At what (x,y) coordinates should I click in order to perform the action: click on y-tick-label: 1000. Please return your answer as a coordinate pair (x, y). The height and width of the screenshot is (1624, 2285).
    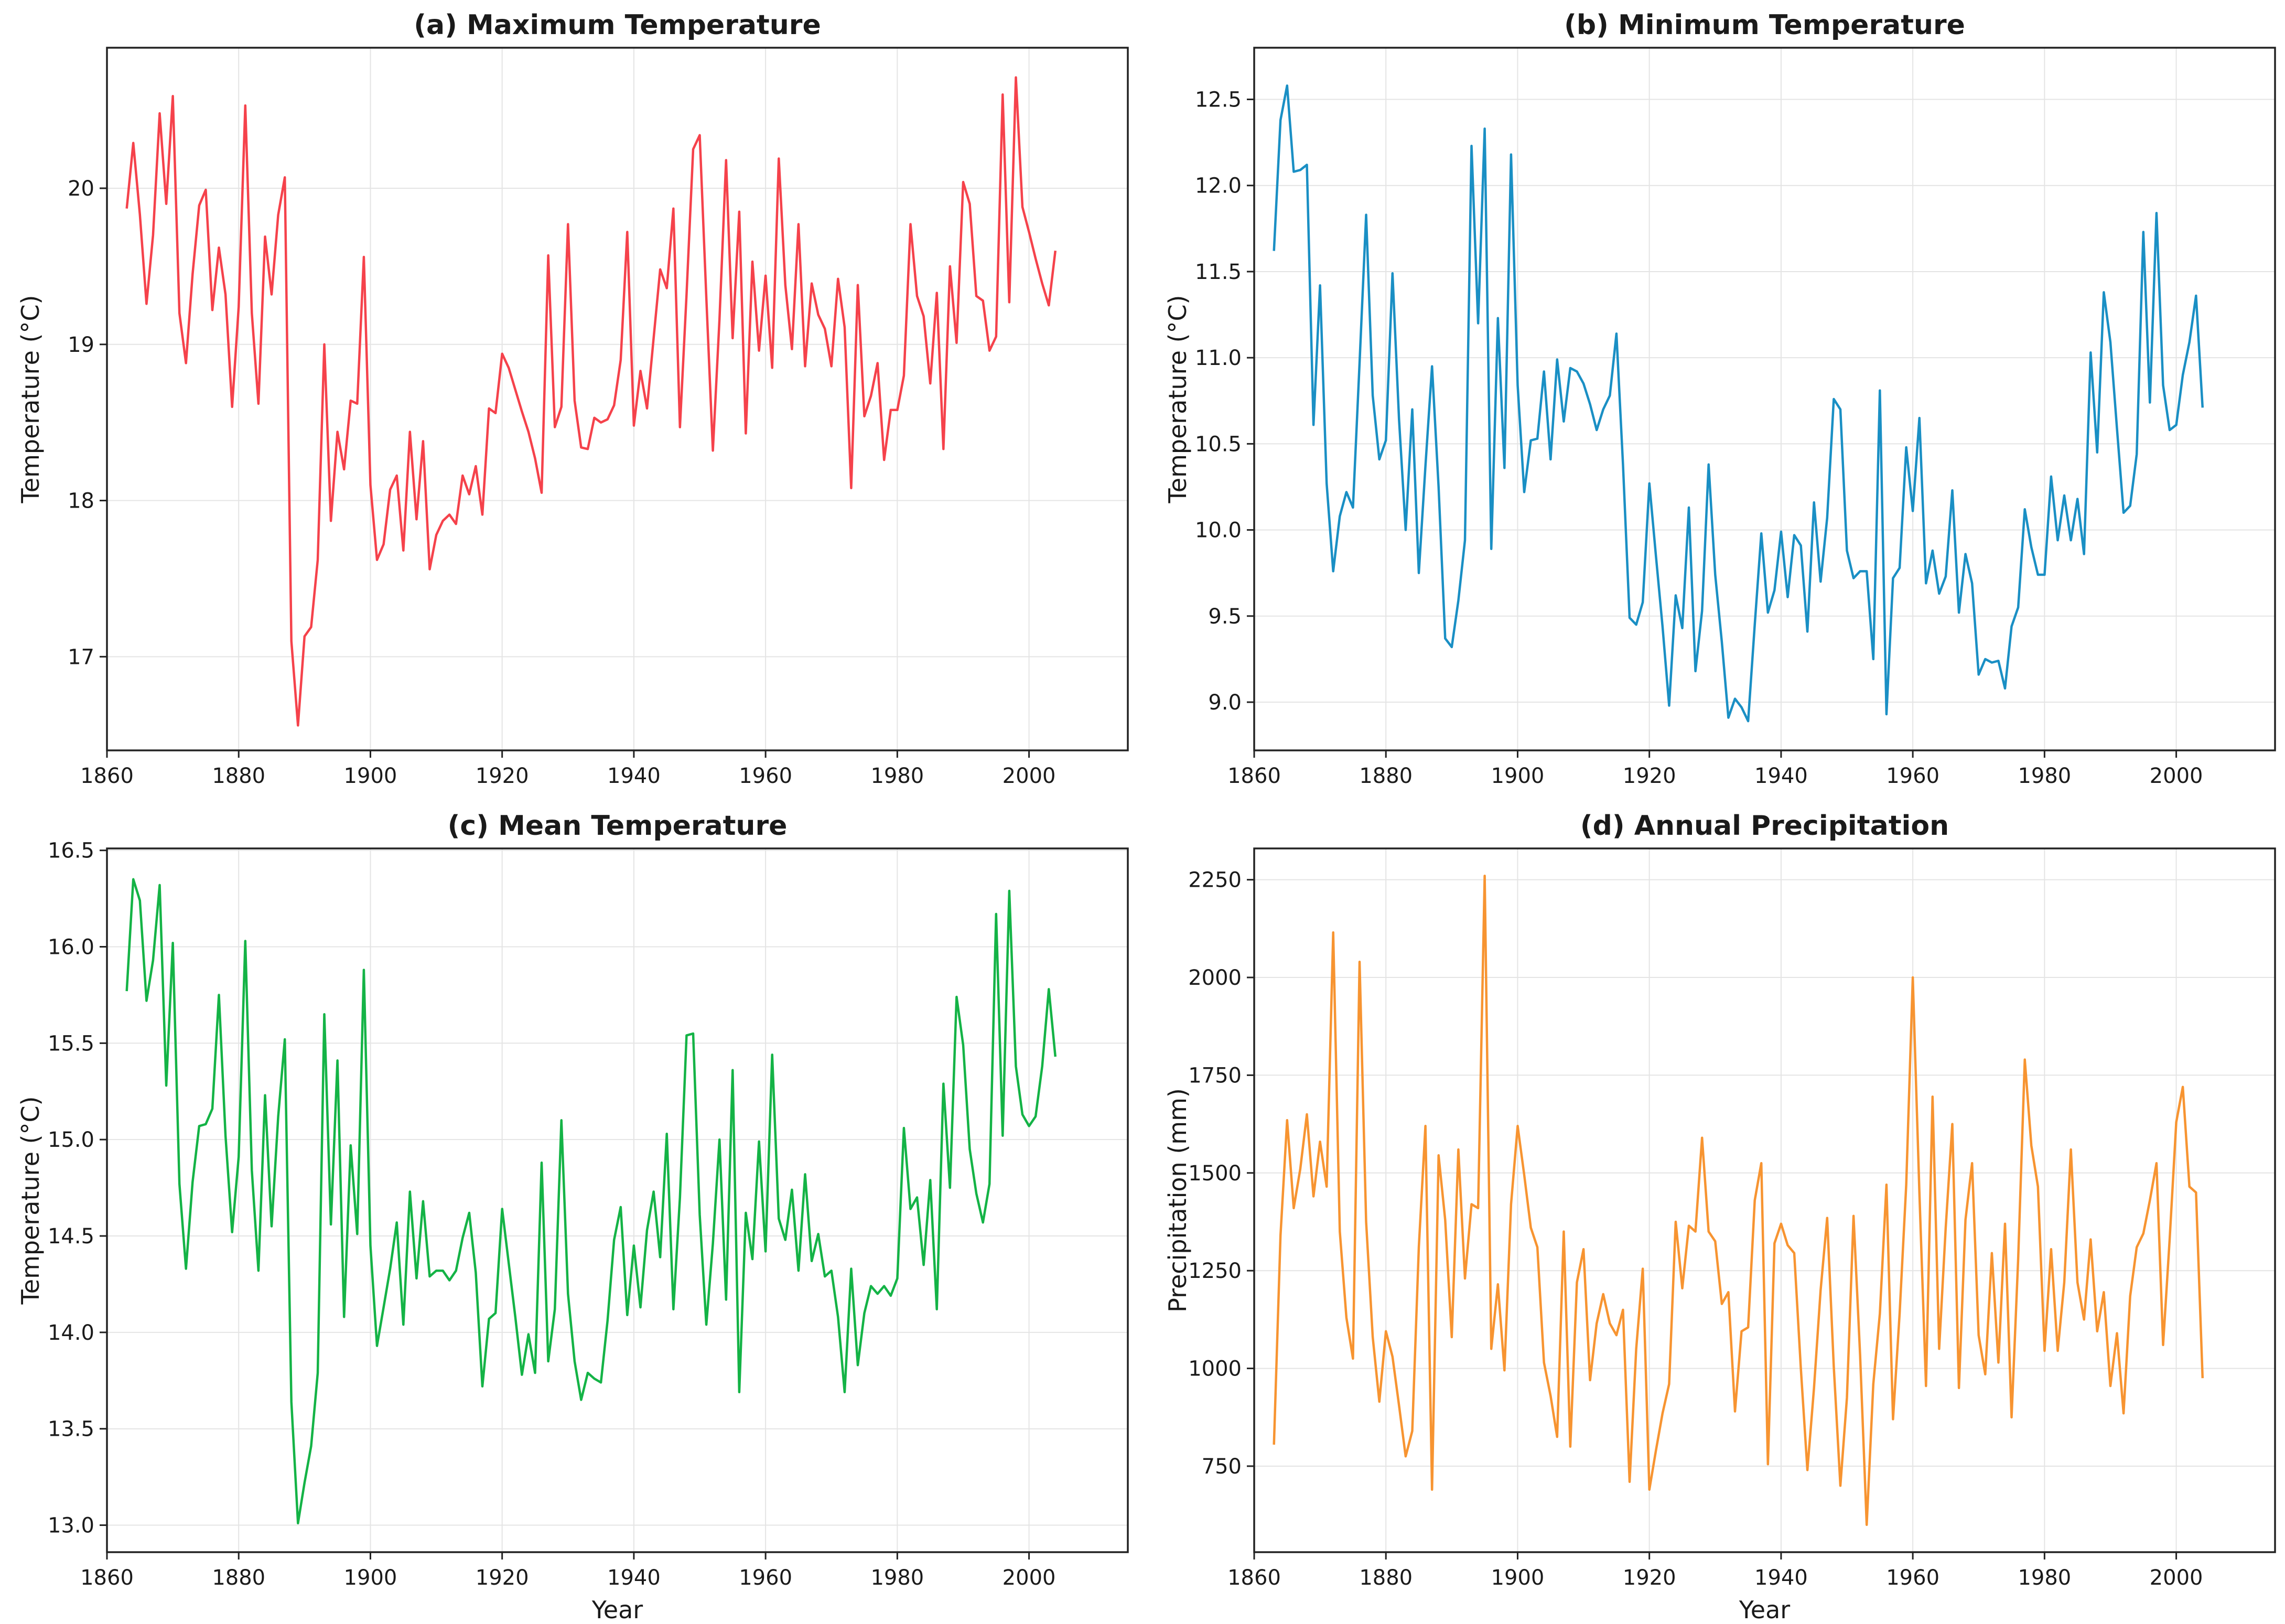
    Looking at the image, I should click on (1215, 1369).